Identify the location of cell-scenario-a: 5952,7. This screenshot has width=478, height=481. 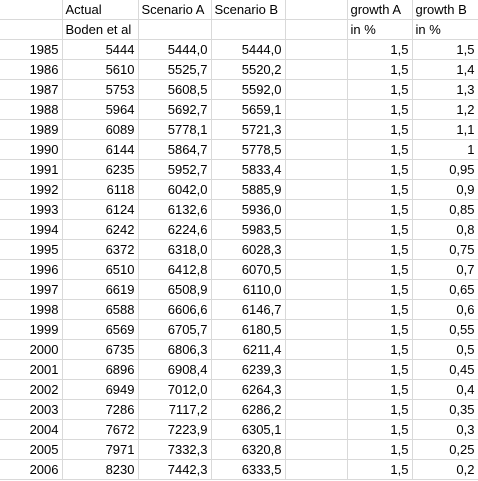
(175, 169).